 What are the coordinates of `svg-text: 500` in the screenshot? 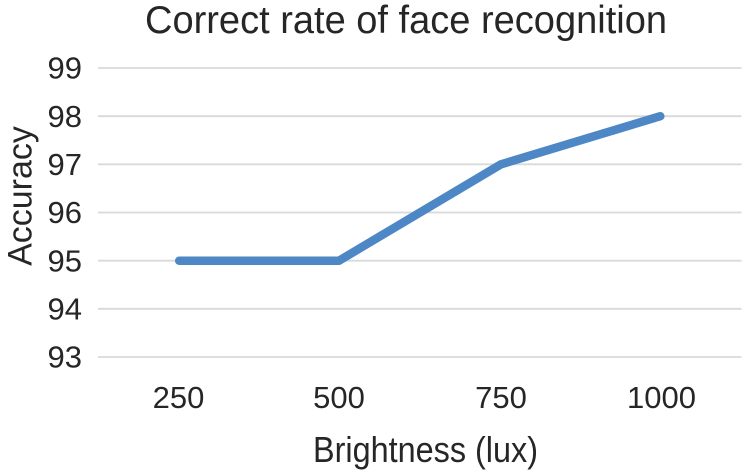 It's located at (339, 397).